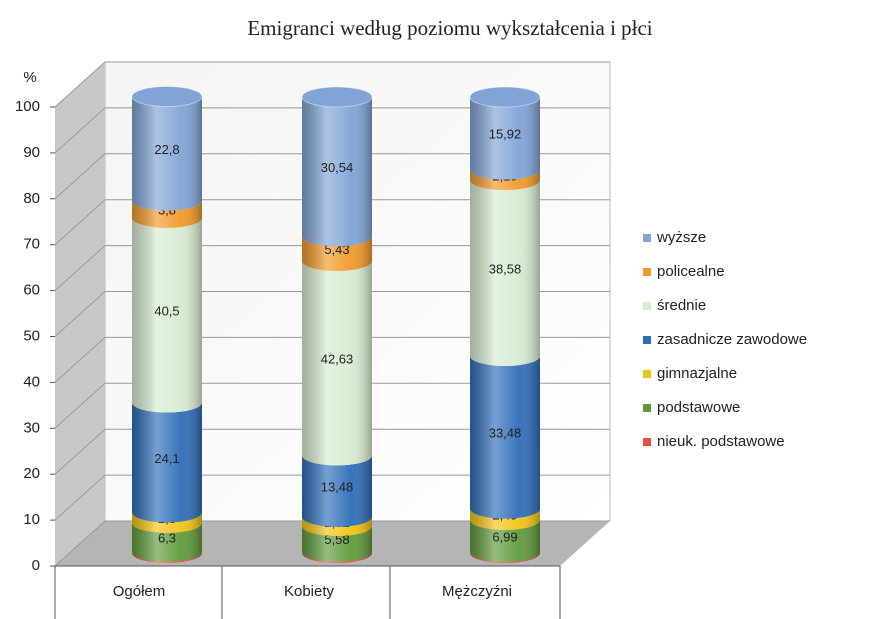 The height and width of the screenshot is (619, 871). I want to click on value-label: 24,1, so click(166, 458).